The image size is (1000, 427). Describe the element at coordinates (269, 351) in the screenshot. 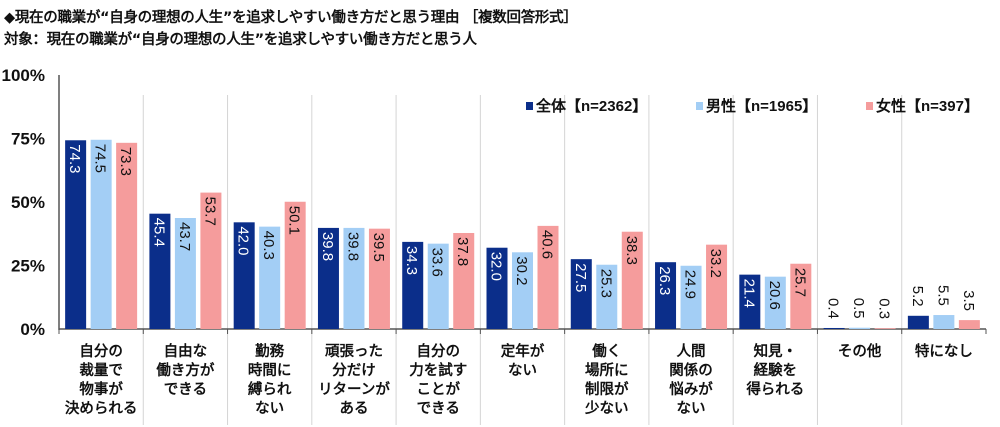

I see `category-label: 勤務` at that location.